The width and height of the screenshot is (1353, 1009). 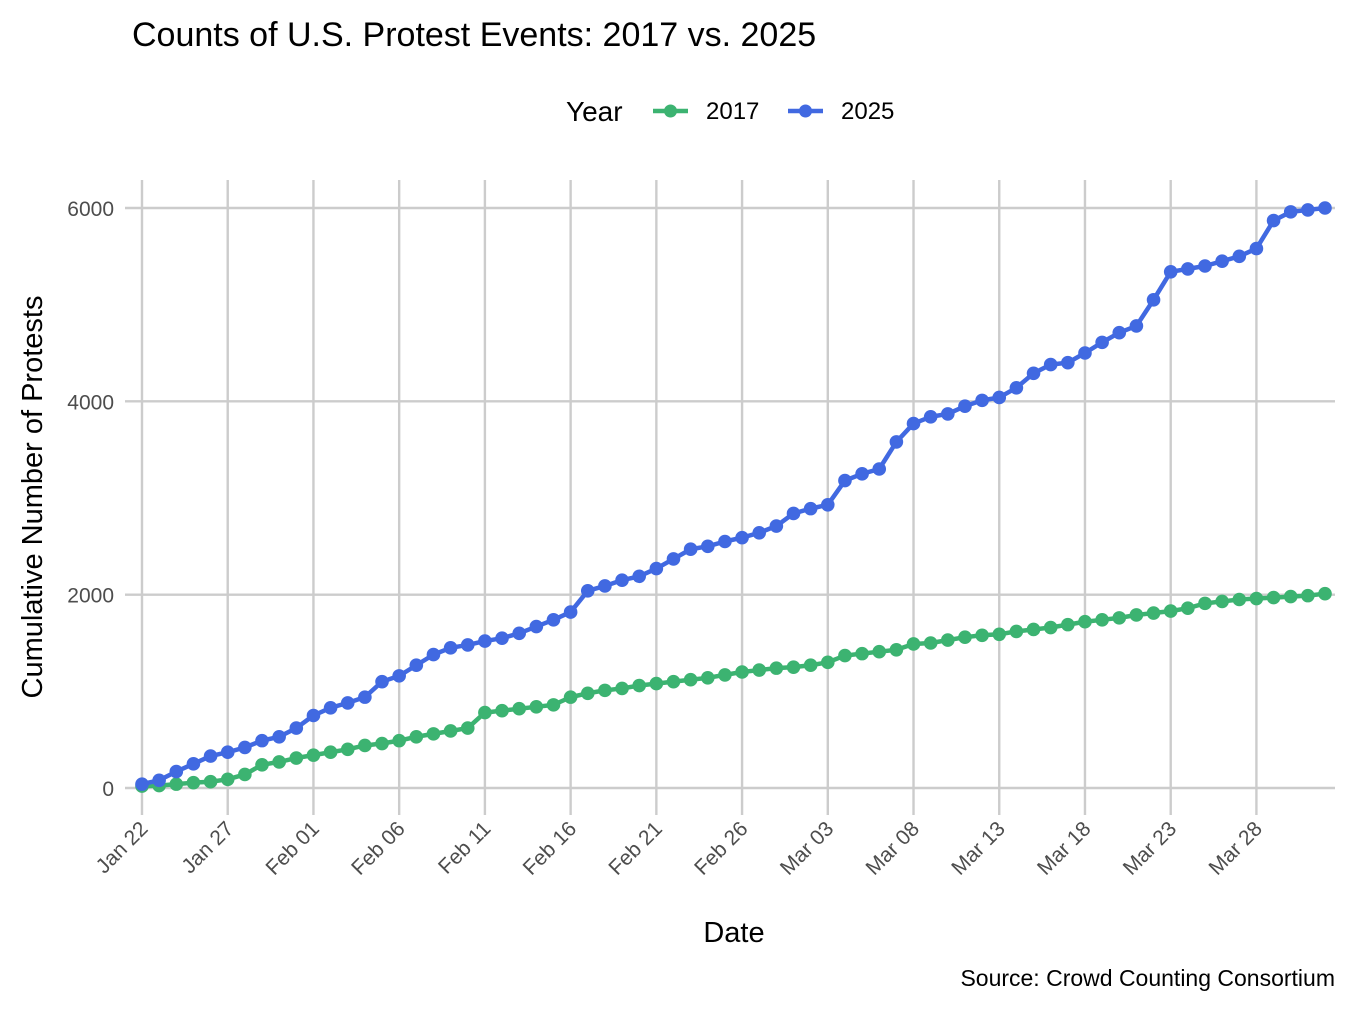 What do you see at coordinates (122, 847) in the screenshot?
I see `x-tick-label: Jan 22` at bounding box center [122, 847].